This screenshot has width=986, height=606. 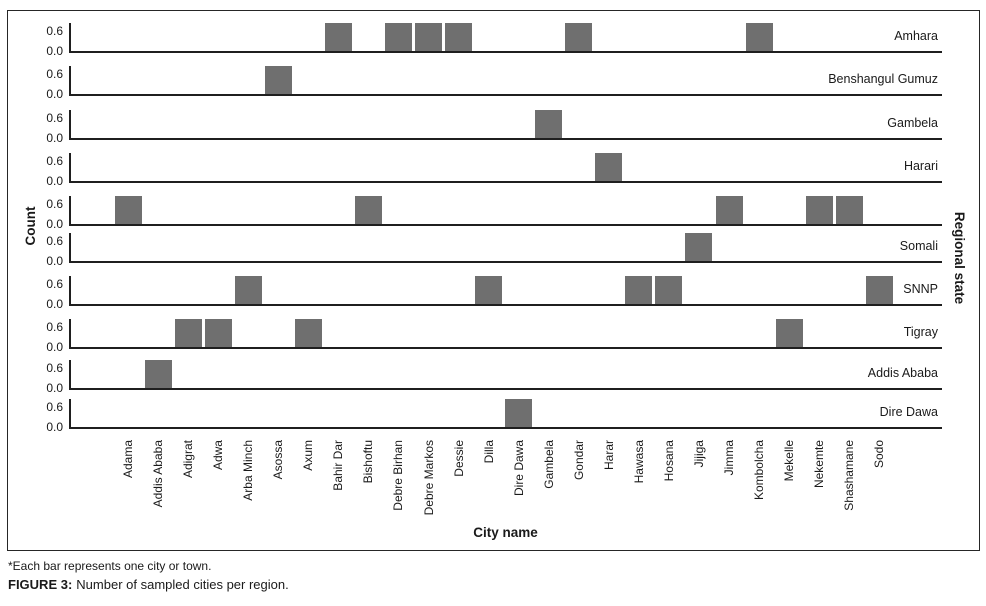 What do you see at coordinates (920, 332) in the screenshot?
I see `facet-region-label: Tigray` at bounding box center [920, 332].